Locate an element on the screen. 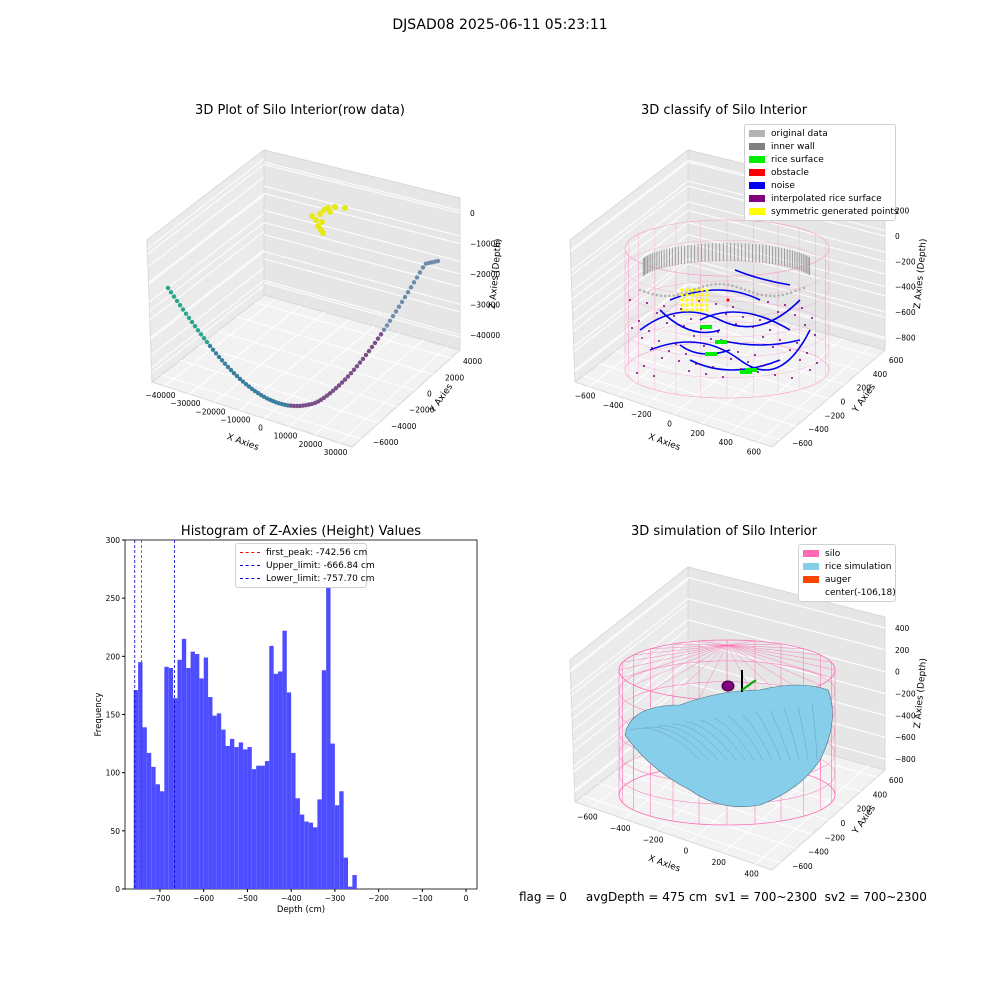  p4-gridline-z is located at coordinates (786, 624).